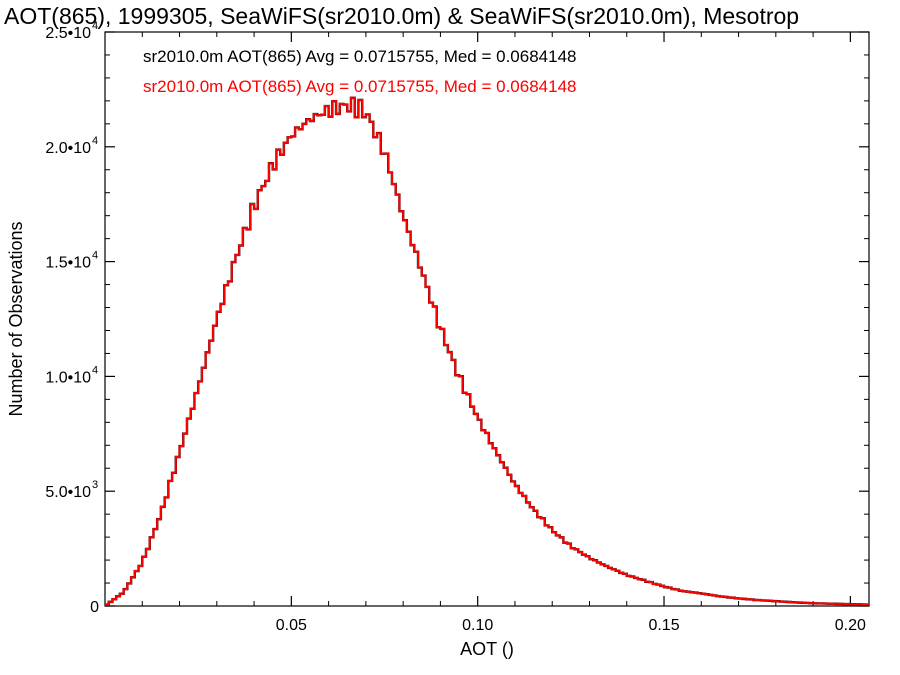 The height and width of the screenshot is (675, 900). Describe the element at coordinates (68, 377) in the screenshot. I see `y-tick-label: 1.0•10` at that location.